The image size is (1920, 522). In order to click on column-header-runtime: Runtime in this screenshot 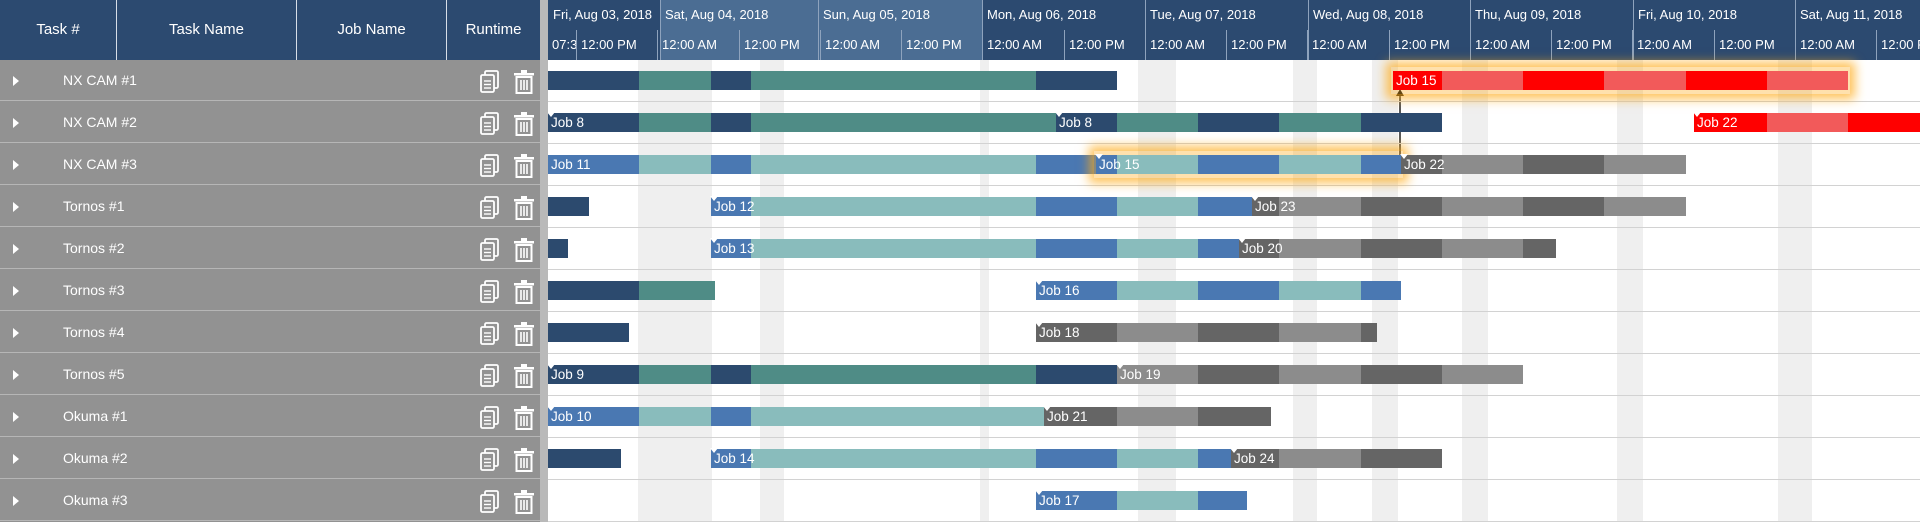, I will do `click(493, 29)`.